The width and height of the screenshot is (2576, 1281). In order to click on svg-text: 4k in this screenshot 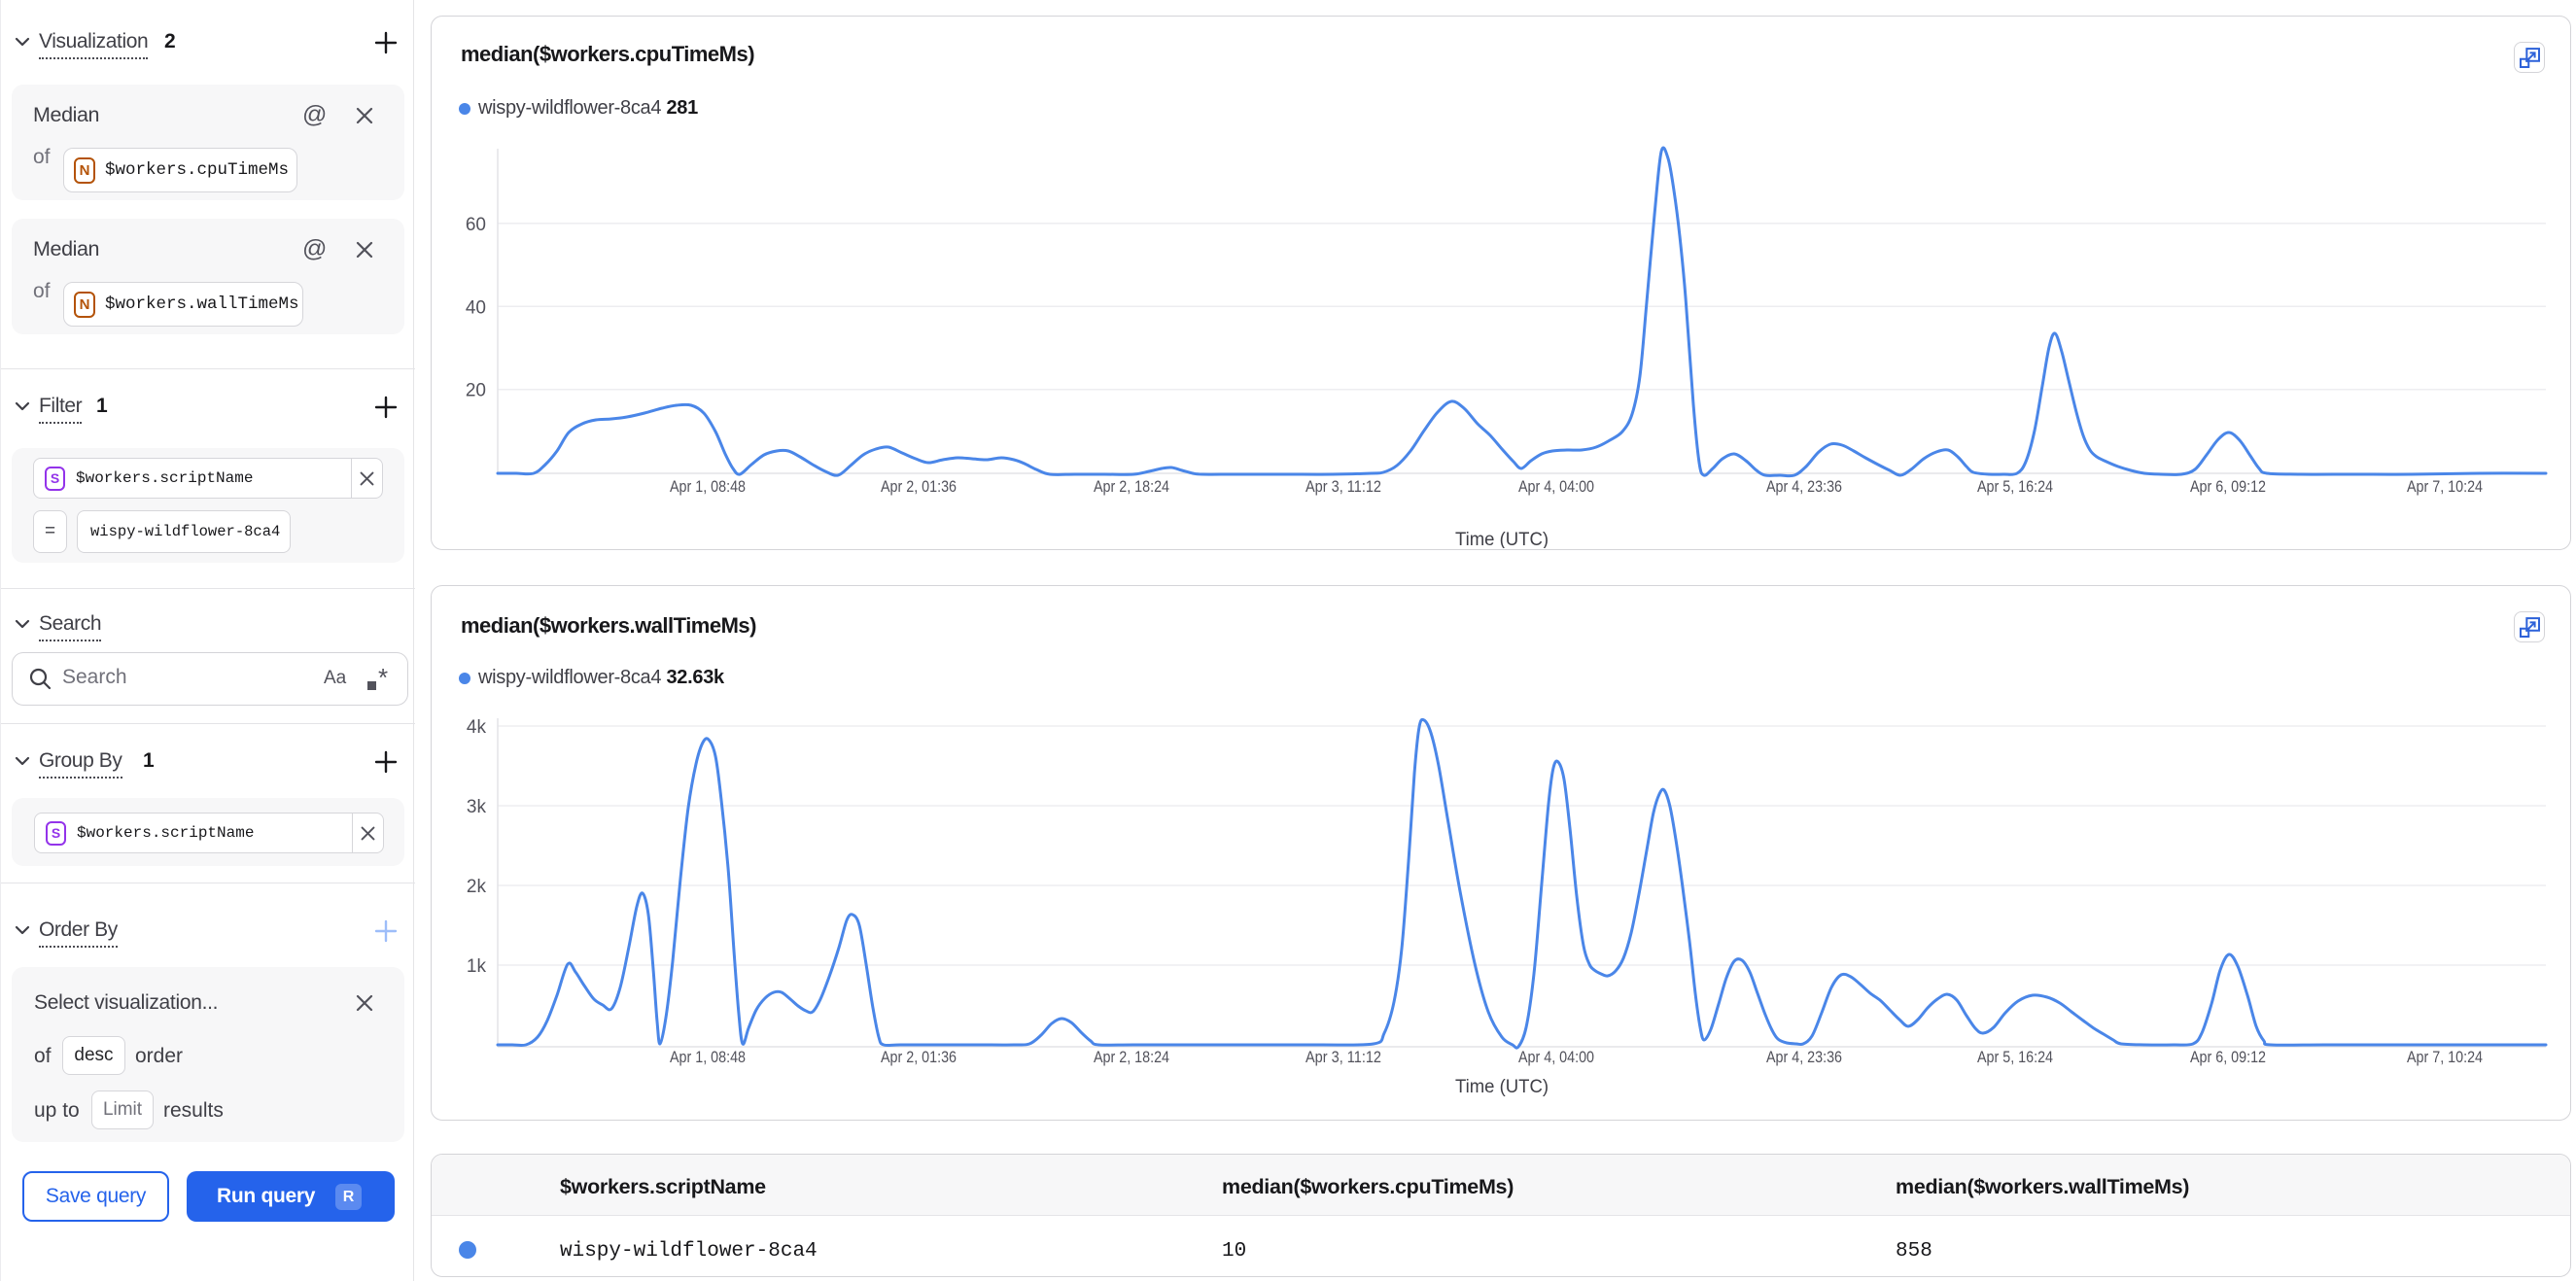, I will do `click(477, 727)`.